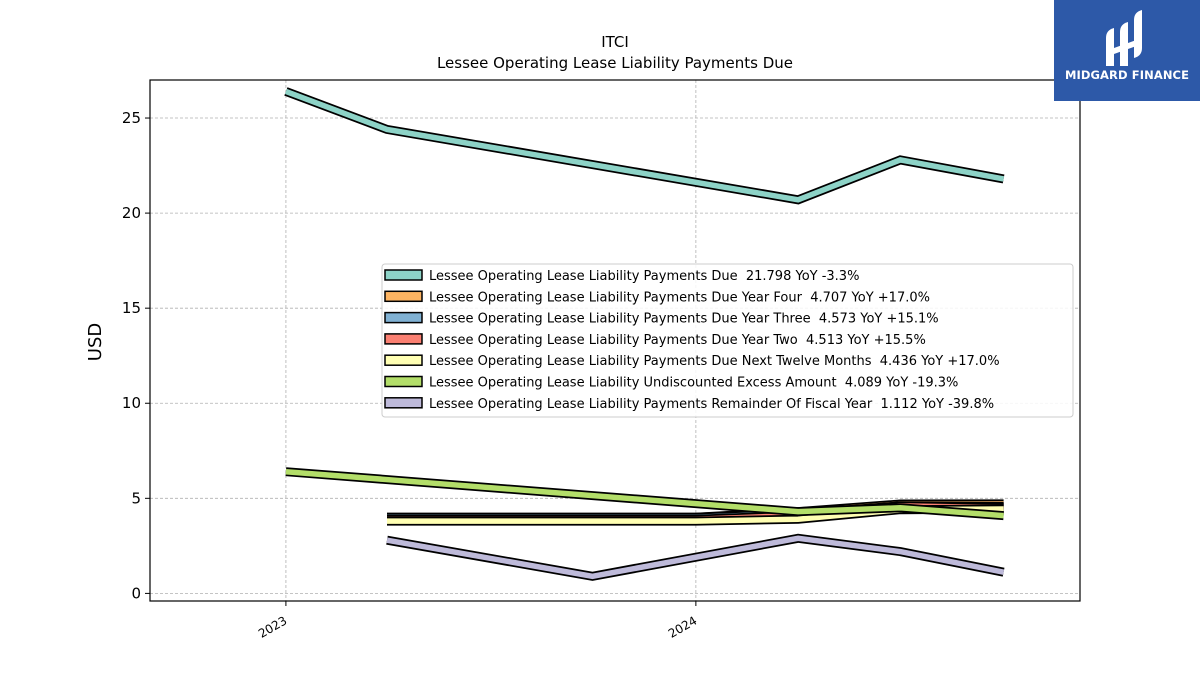 The width and height of the screenshot is (1200, 675). Describe the element at coordinates (131, 403) in the screenshot. I see `y-tick-label: 10` at that location.